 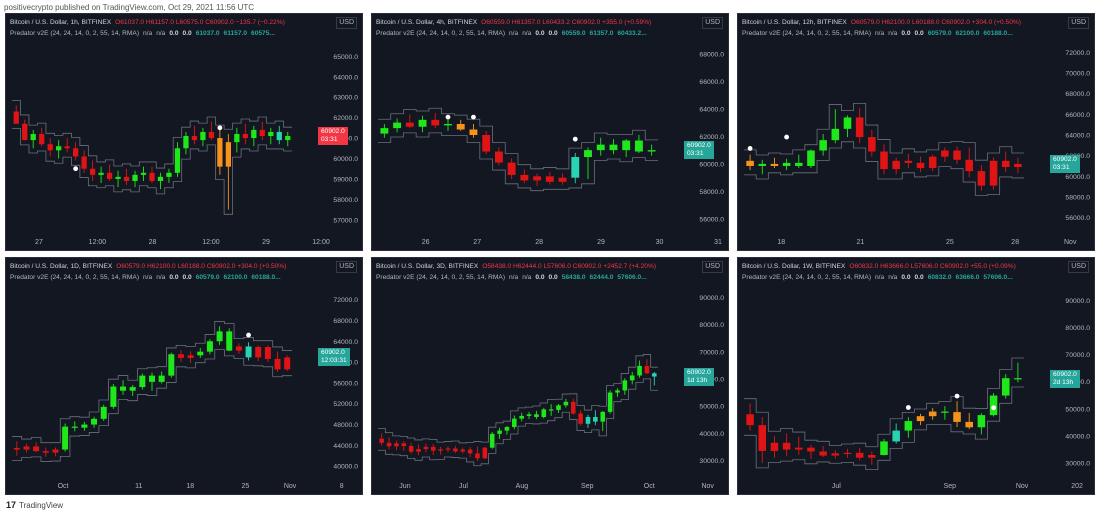 I want to click on x-tick-label: Aug, so click(x=522, y=486).